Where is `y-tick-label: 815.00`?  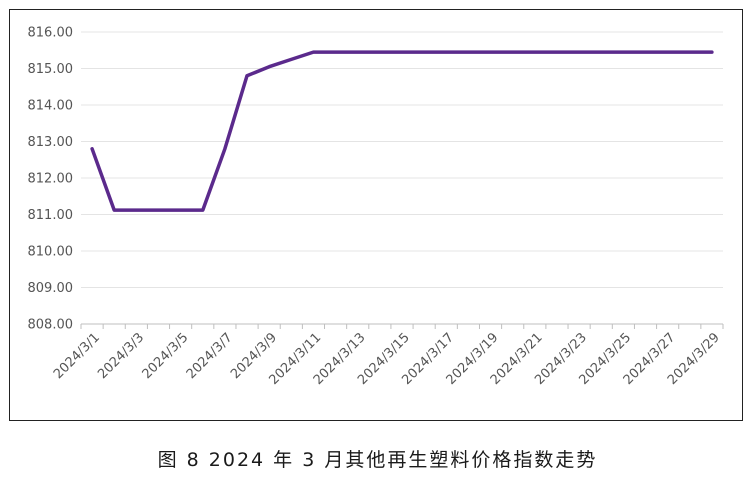
y-tick-label: 815.00 is located at coordinates (51, 69).